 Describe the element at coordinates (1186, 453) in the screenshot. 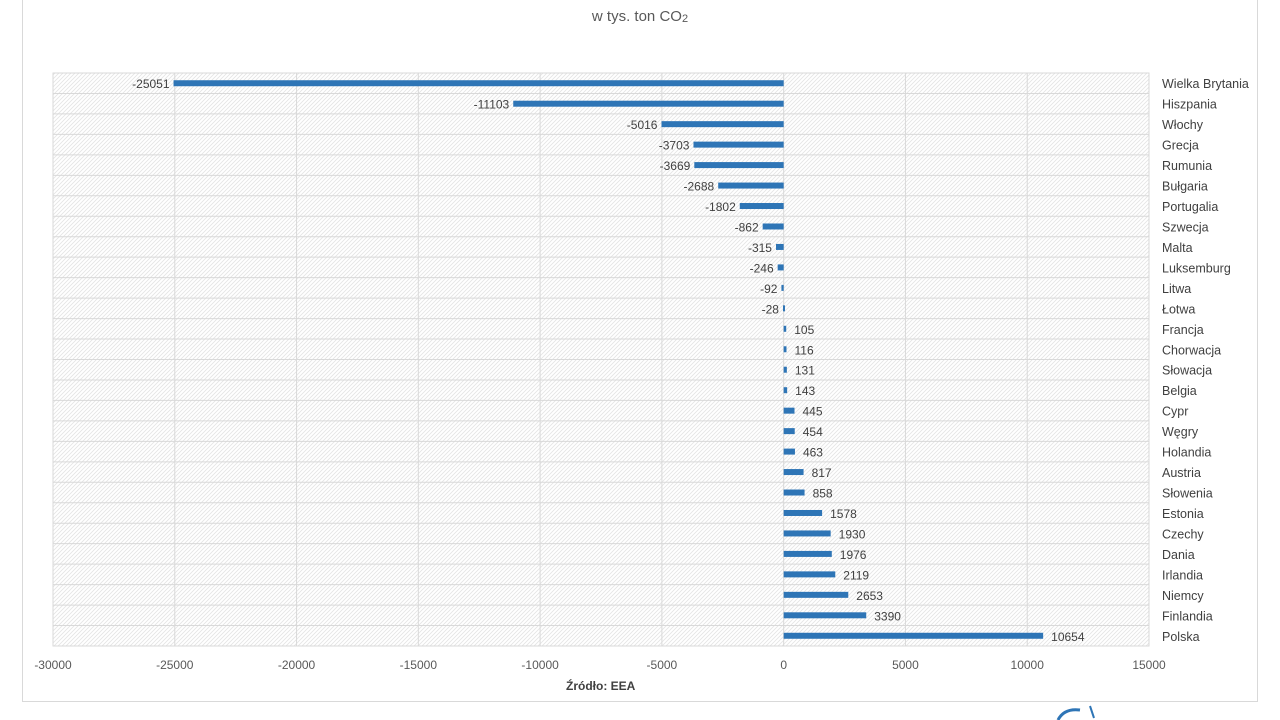

I see `category-label: Holandia` at that location.